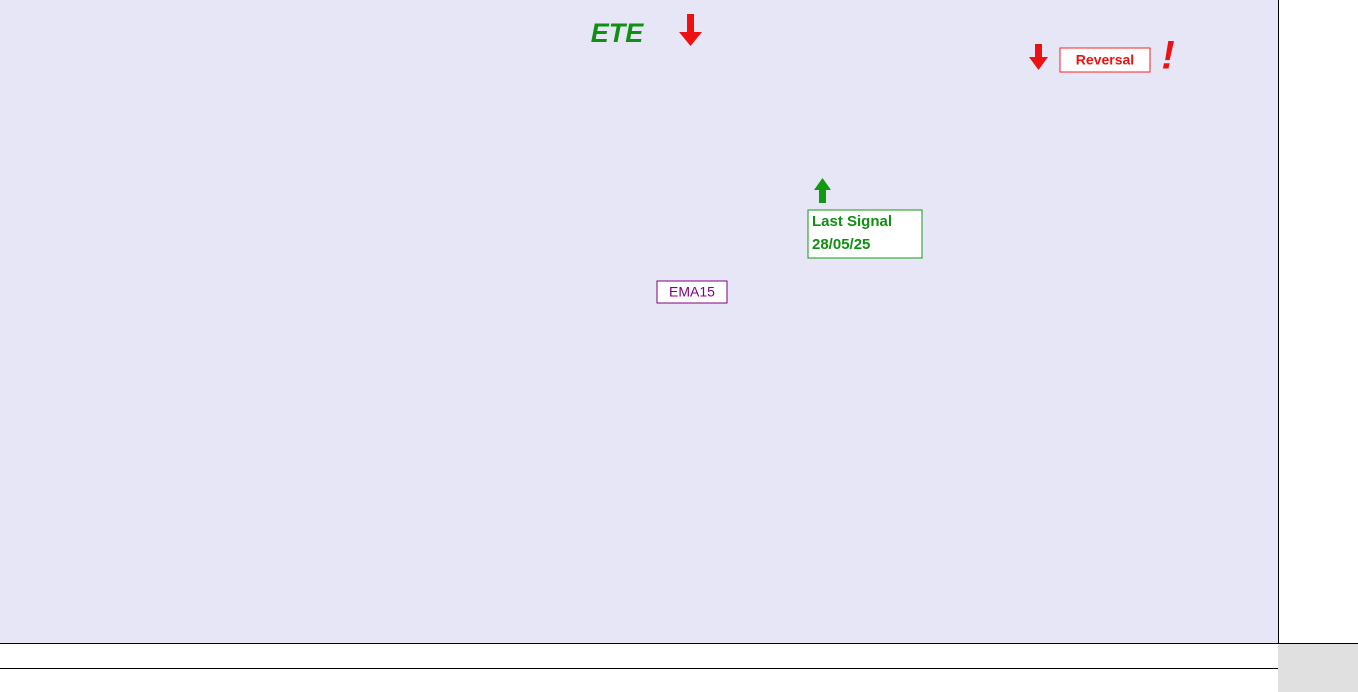 The image size is (1358, 692). I want to click on exclamation: !, so click(1167, 56).